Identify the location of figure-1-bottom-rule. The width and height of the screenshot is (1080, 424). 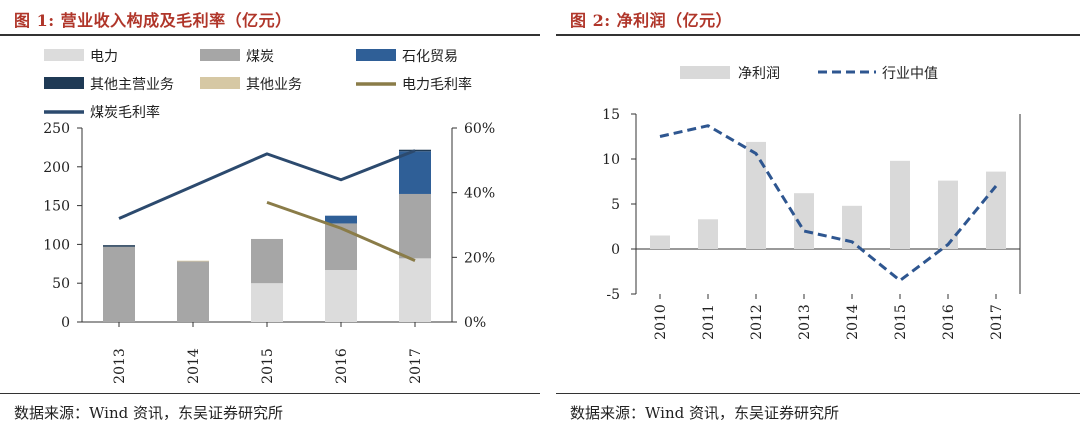
(270, 393).